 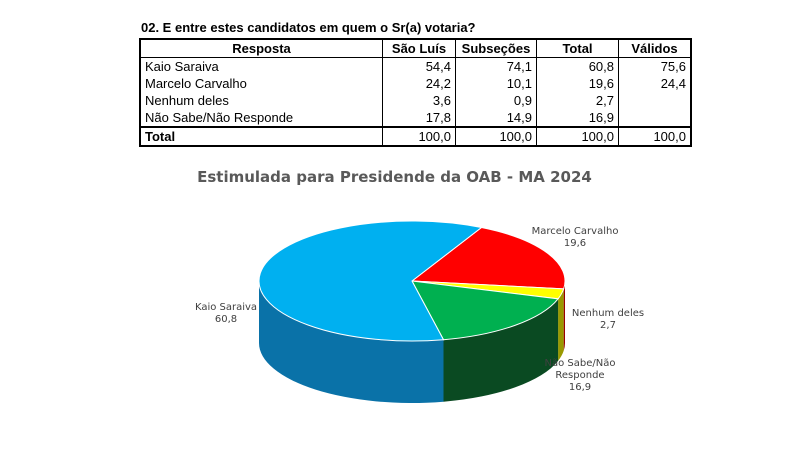 What do you see at coordinates (261, 66) in the screenshot?
I see `row-label: Kaio Saraiva` at bounding box center [261, 66].